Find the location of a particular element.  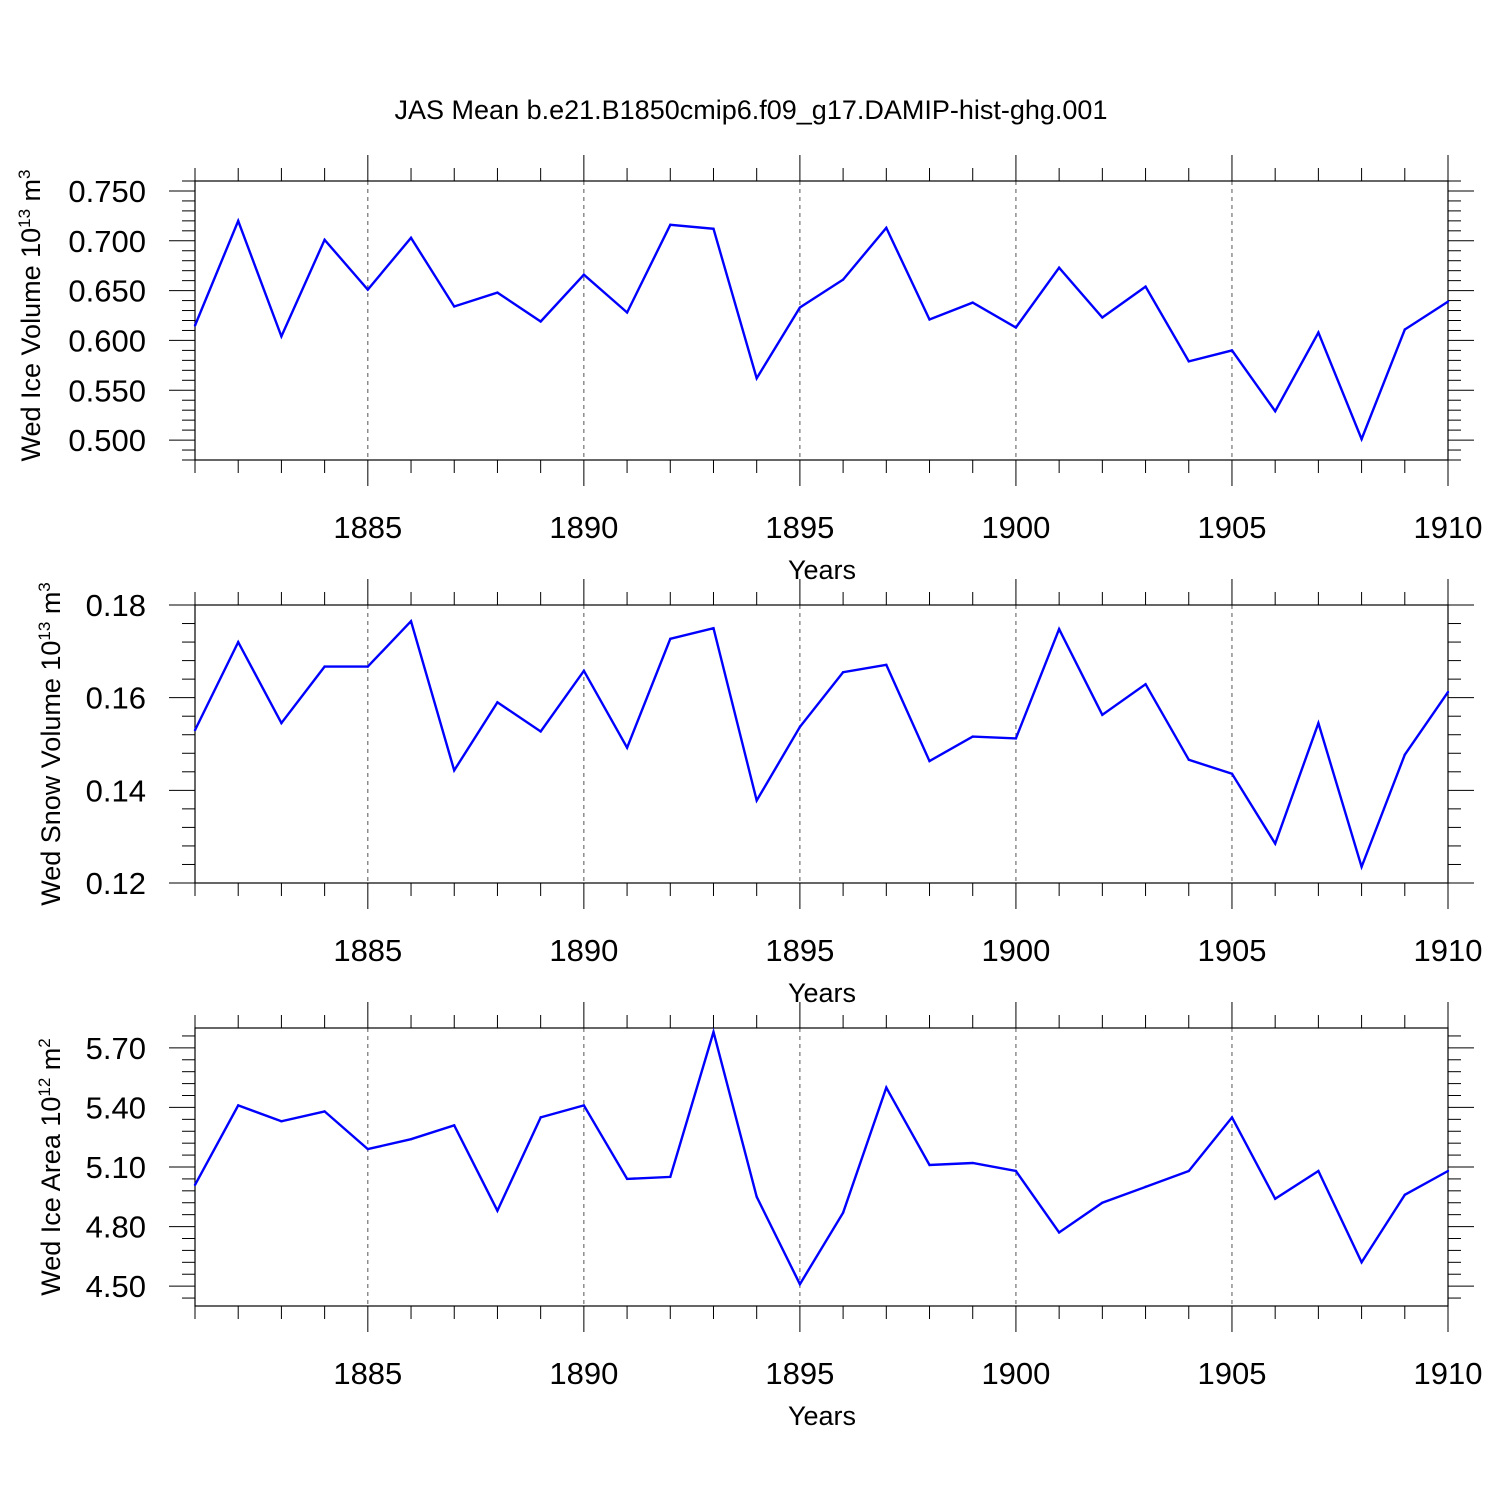

y-axis-label-unit-exponent: 2 is located at coordinates (44, 1042).